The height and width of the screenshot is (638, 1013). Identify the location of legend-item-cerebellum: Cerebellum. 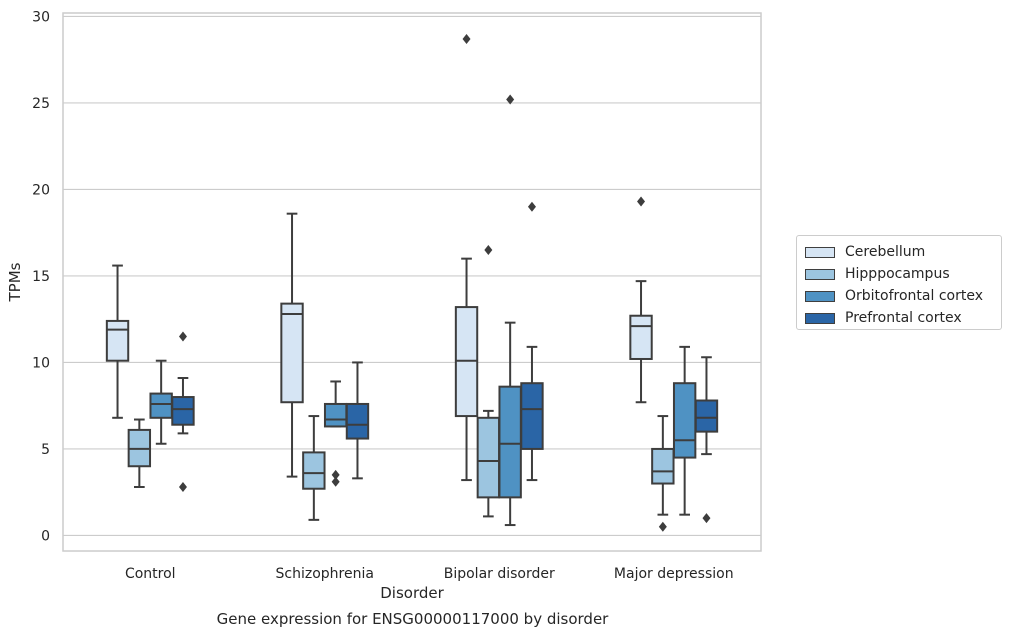
(899, 252).